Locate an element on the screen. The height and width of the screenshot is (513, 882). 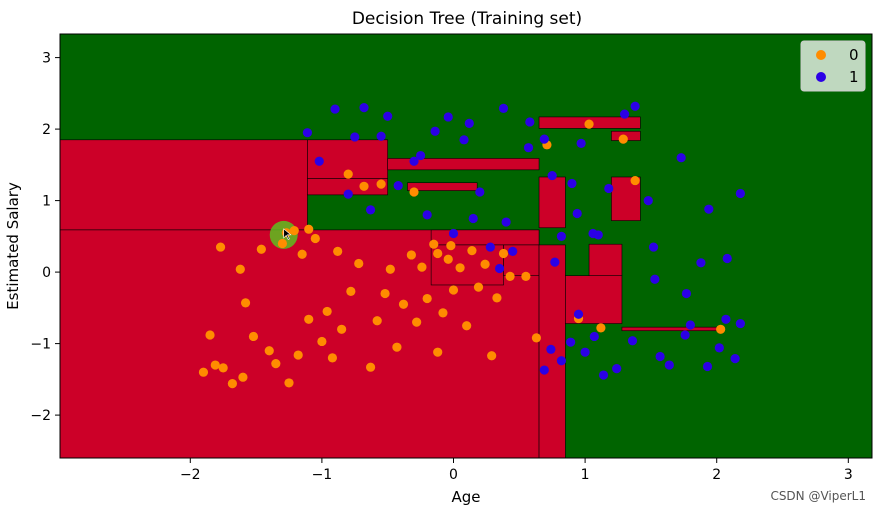
legend-label-class-1: 1 is located at coordinates (854, 77).